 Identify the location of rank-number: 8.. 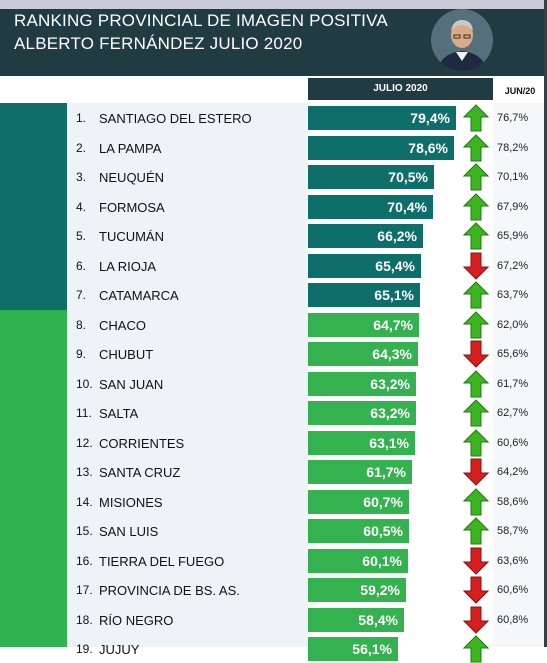
(81, 324).